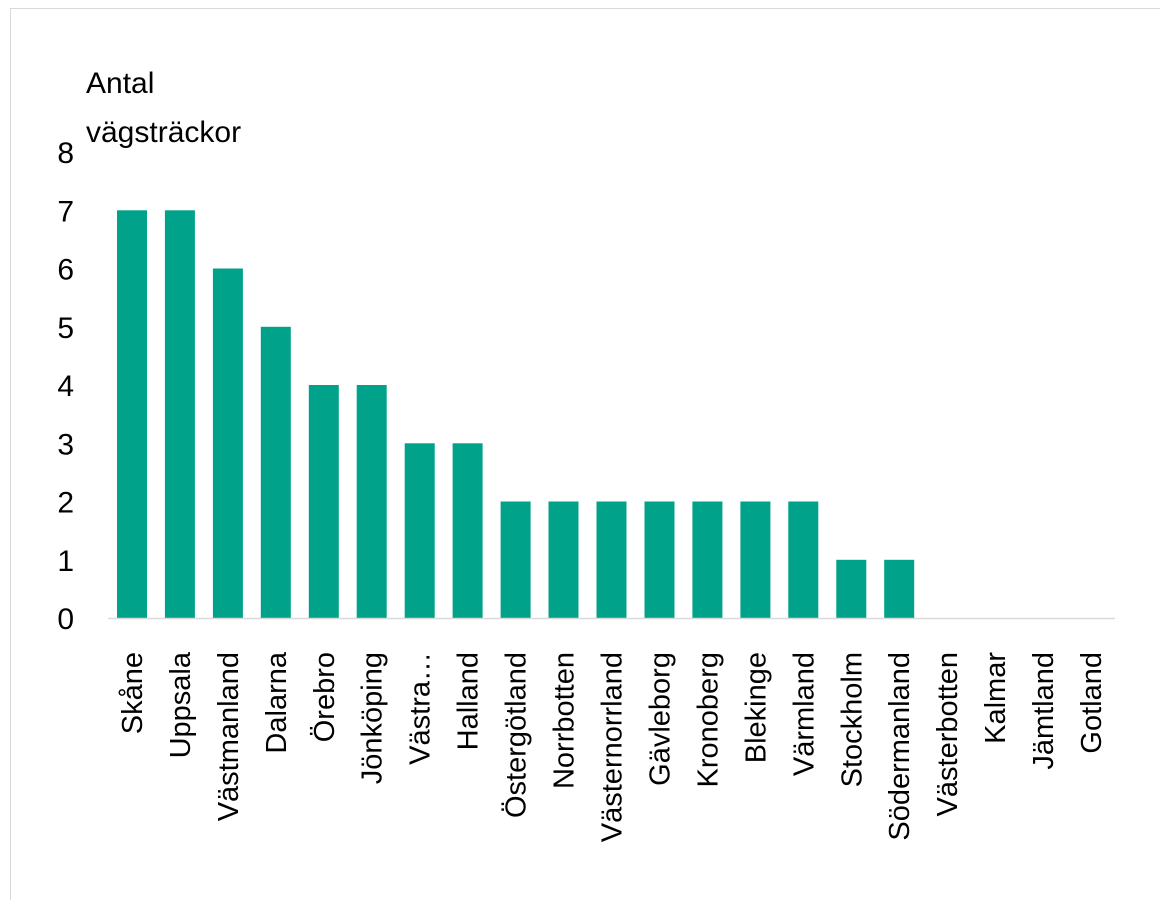  What do you see at coordinates (900, 746) in the screenshot?
I see `x-tick-label: Södermanland` at bounding box center [900, 746].